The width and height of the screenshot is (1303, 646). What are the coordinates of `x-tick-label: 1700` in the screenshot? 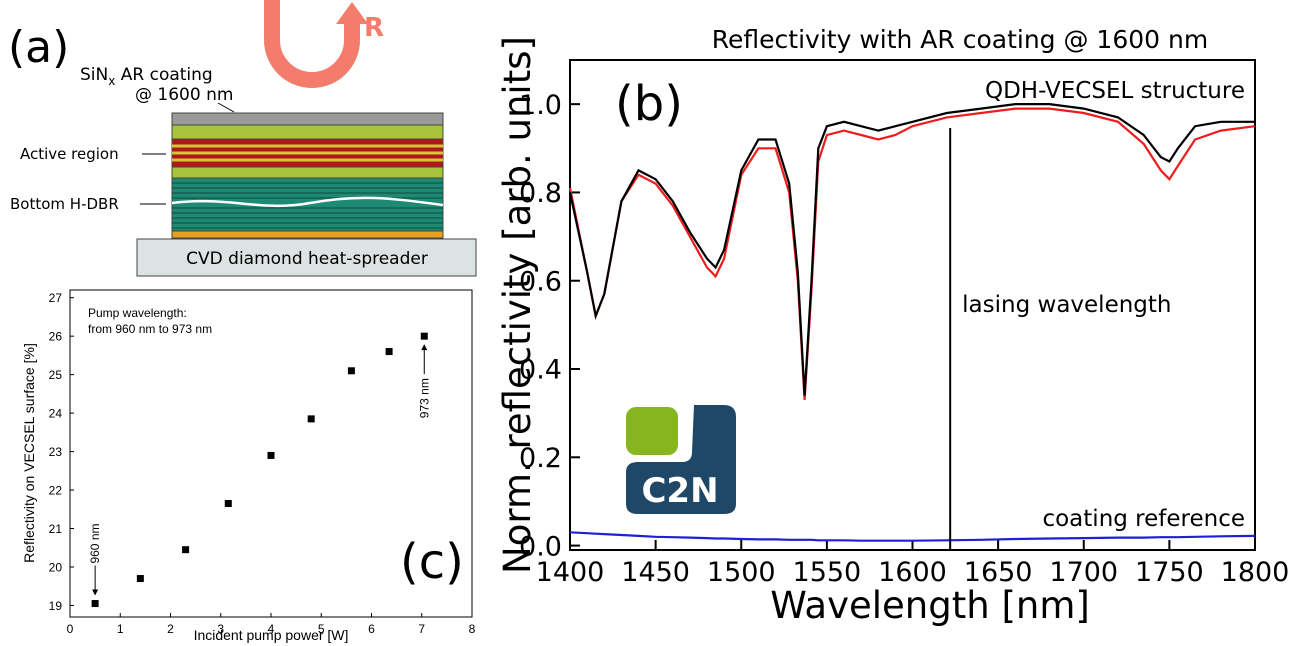 It's located at (1083, 572).